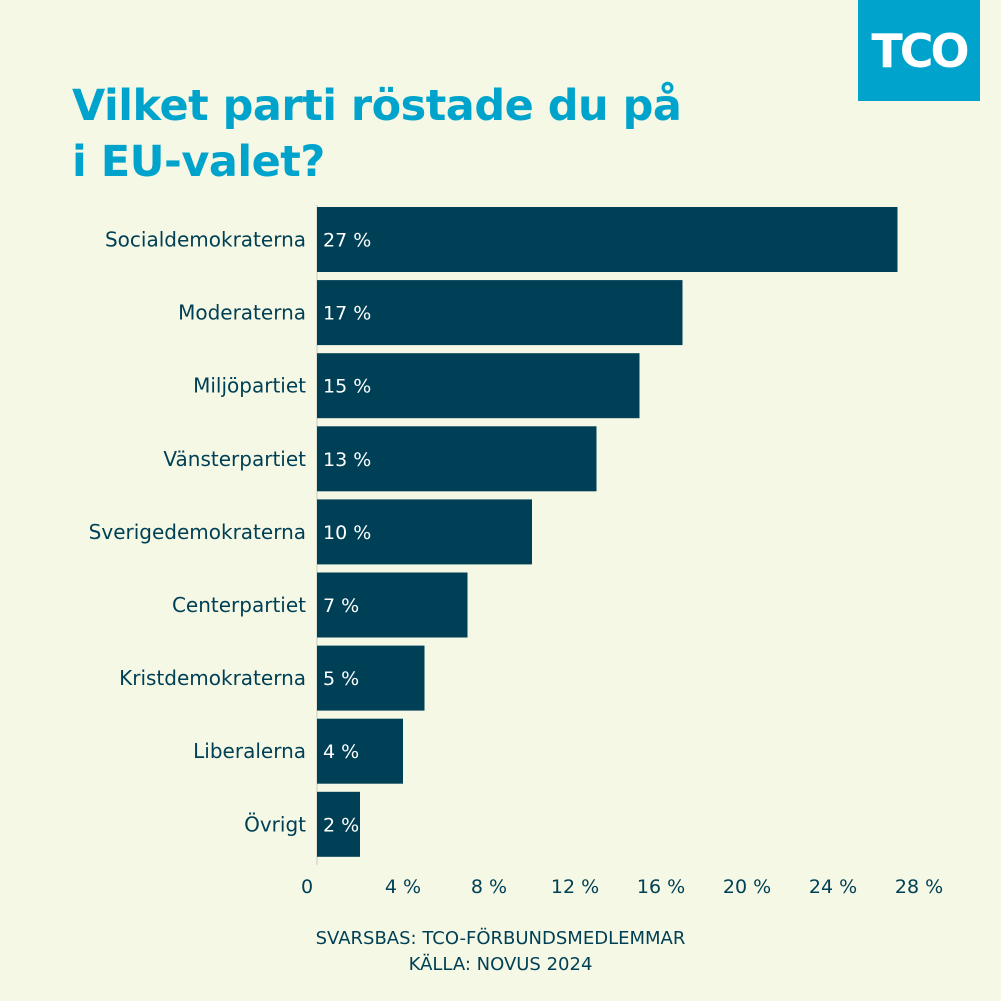  I want to click on category-label: Moderaterna, so click(242, 313).